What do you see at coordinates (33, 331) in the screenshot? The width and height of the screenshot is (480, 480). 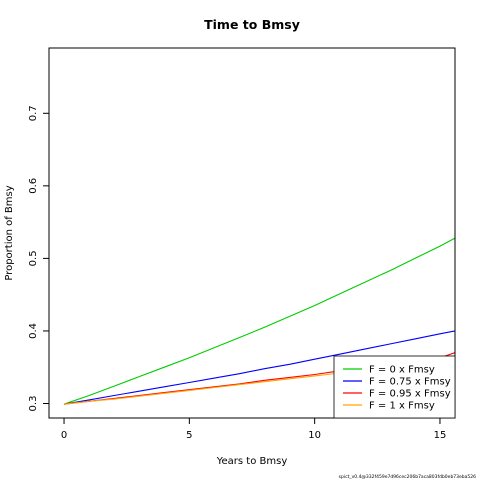 I see `y-tick-label: 0.4` at bounding box center [33, 331].